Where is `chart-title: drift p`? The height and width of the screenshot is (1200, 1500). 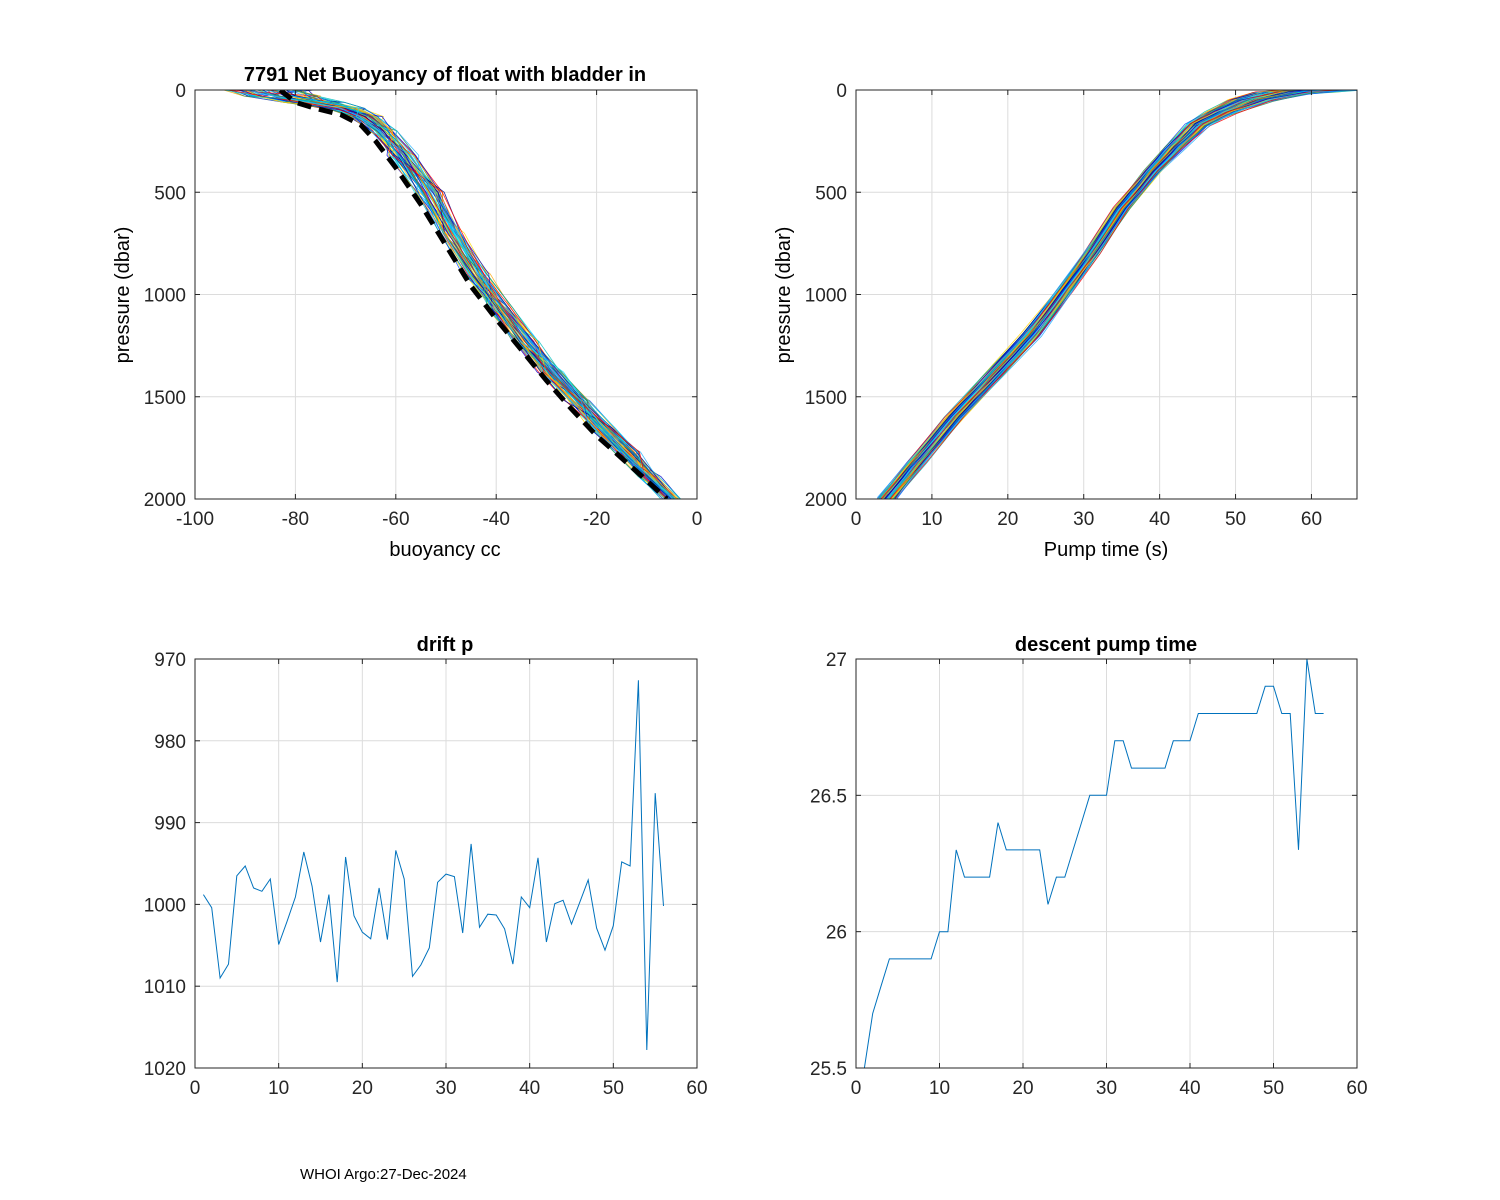 chart-title: drift p is located at coordinates (445, 645).